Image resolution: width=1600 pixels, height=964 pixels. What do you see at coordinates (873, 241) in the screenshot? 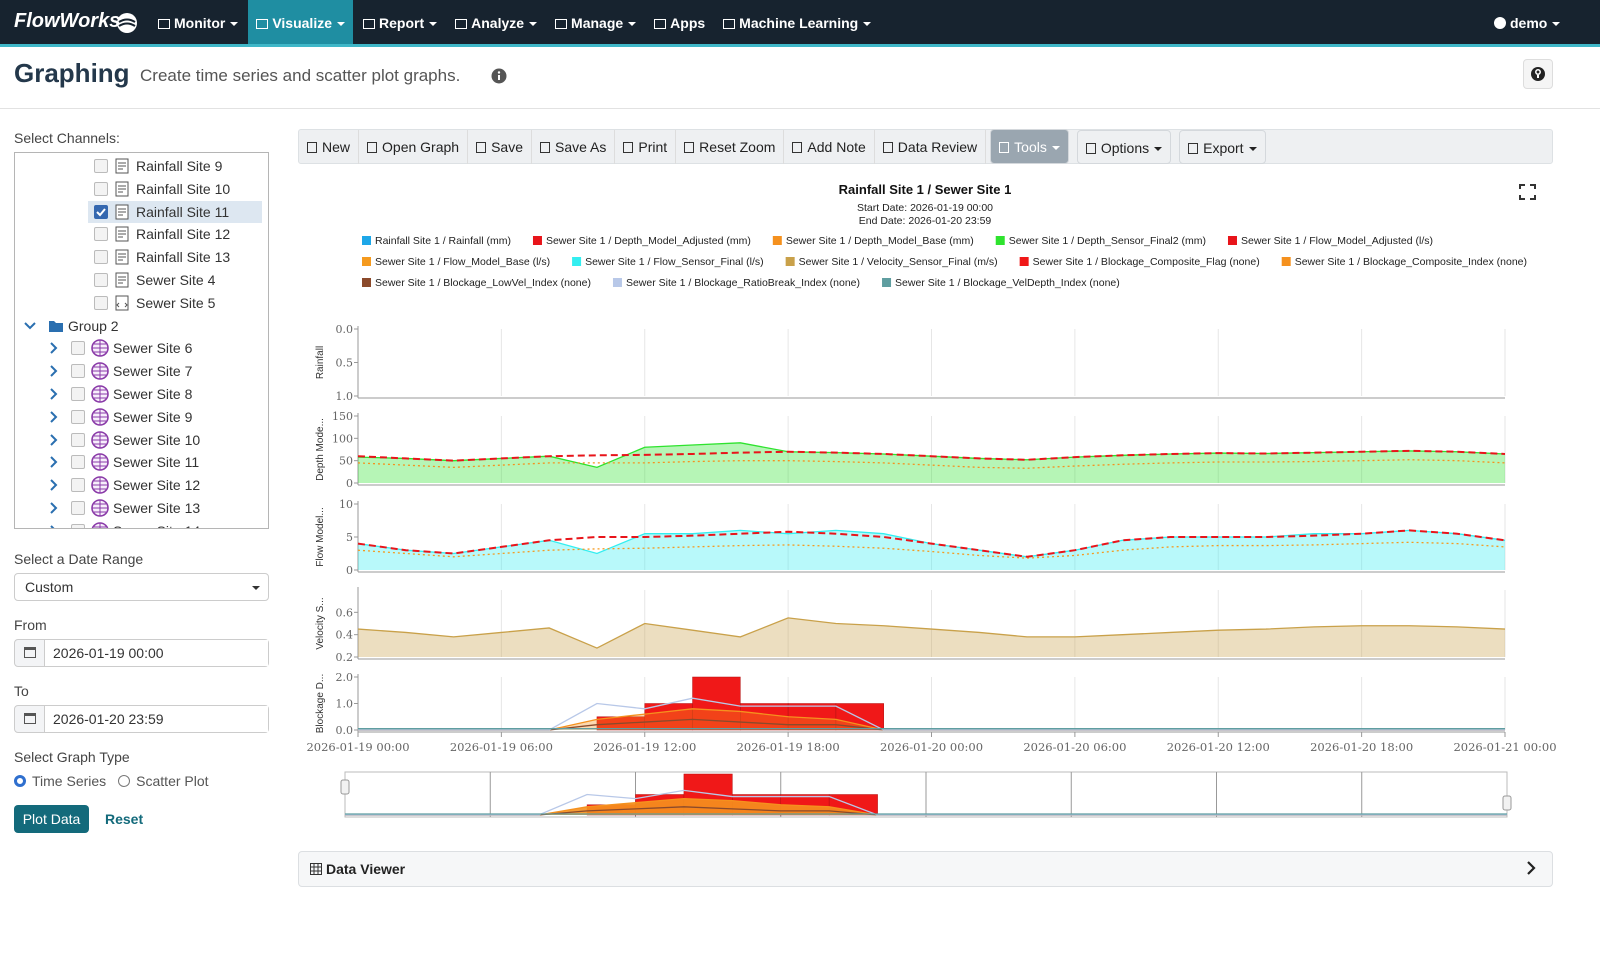
I see `legend-item: Sewer Site 1 / Depth_Model_Base (mm)` at bounding box center [873, 241].